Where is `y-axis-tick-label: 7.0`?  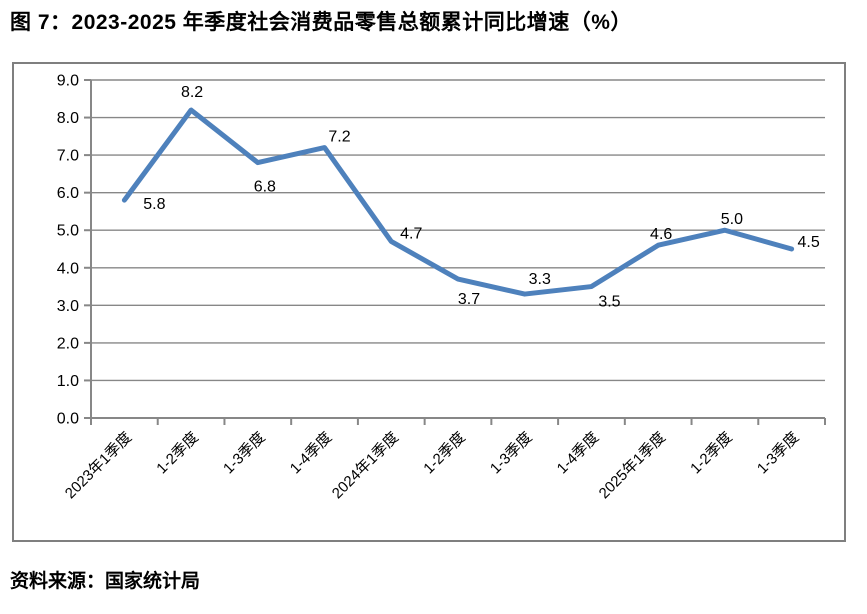
y-axis-tick-label: 7.0 is located at coordinates (68, 156).